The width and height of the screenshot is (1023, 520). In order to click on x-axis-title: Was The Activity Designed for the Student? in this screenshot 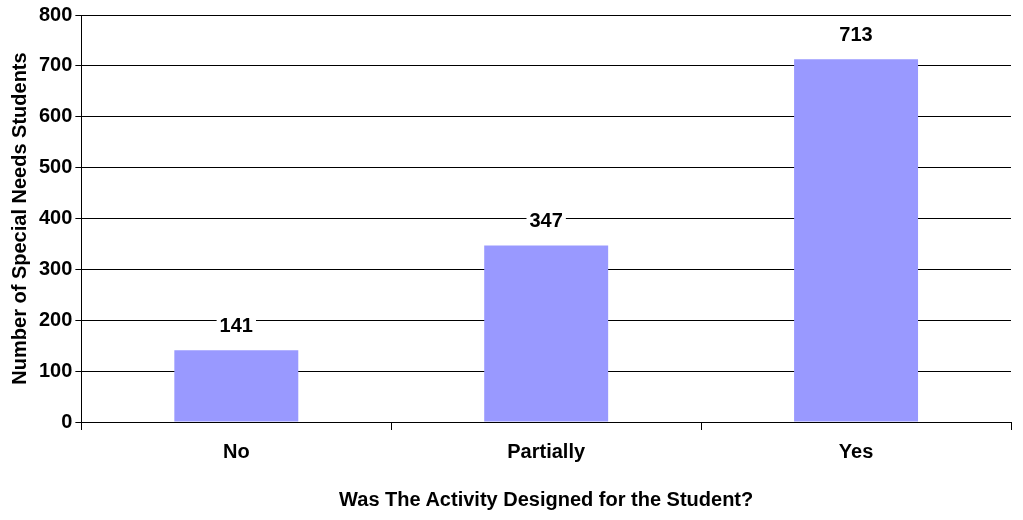, I will do `click(546, 498)`.